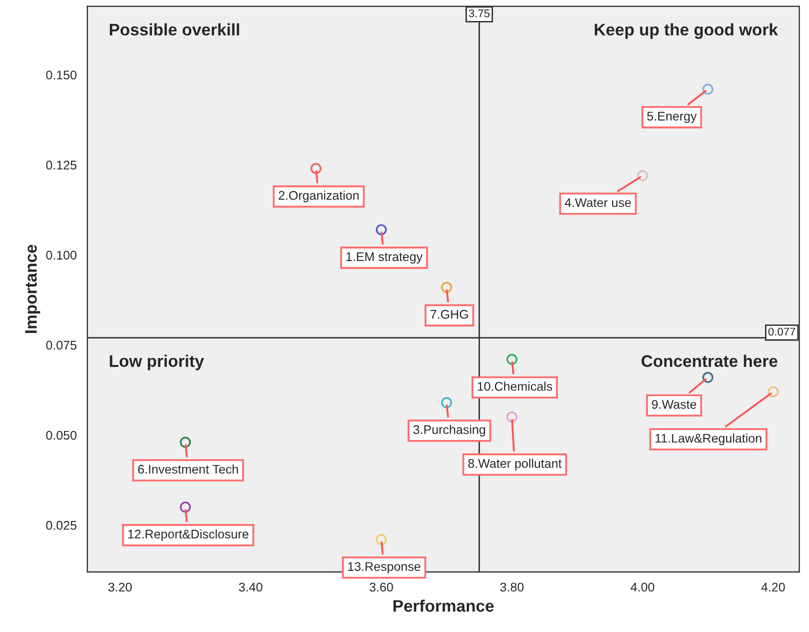 The height and width of the screenshot is (632, 809). What do you see at coordinates (61, 435) in the screenshot?
I see `y-tick-label: 0.050` at bounding box center [61, 435].